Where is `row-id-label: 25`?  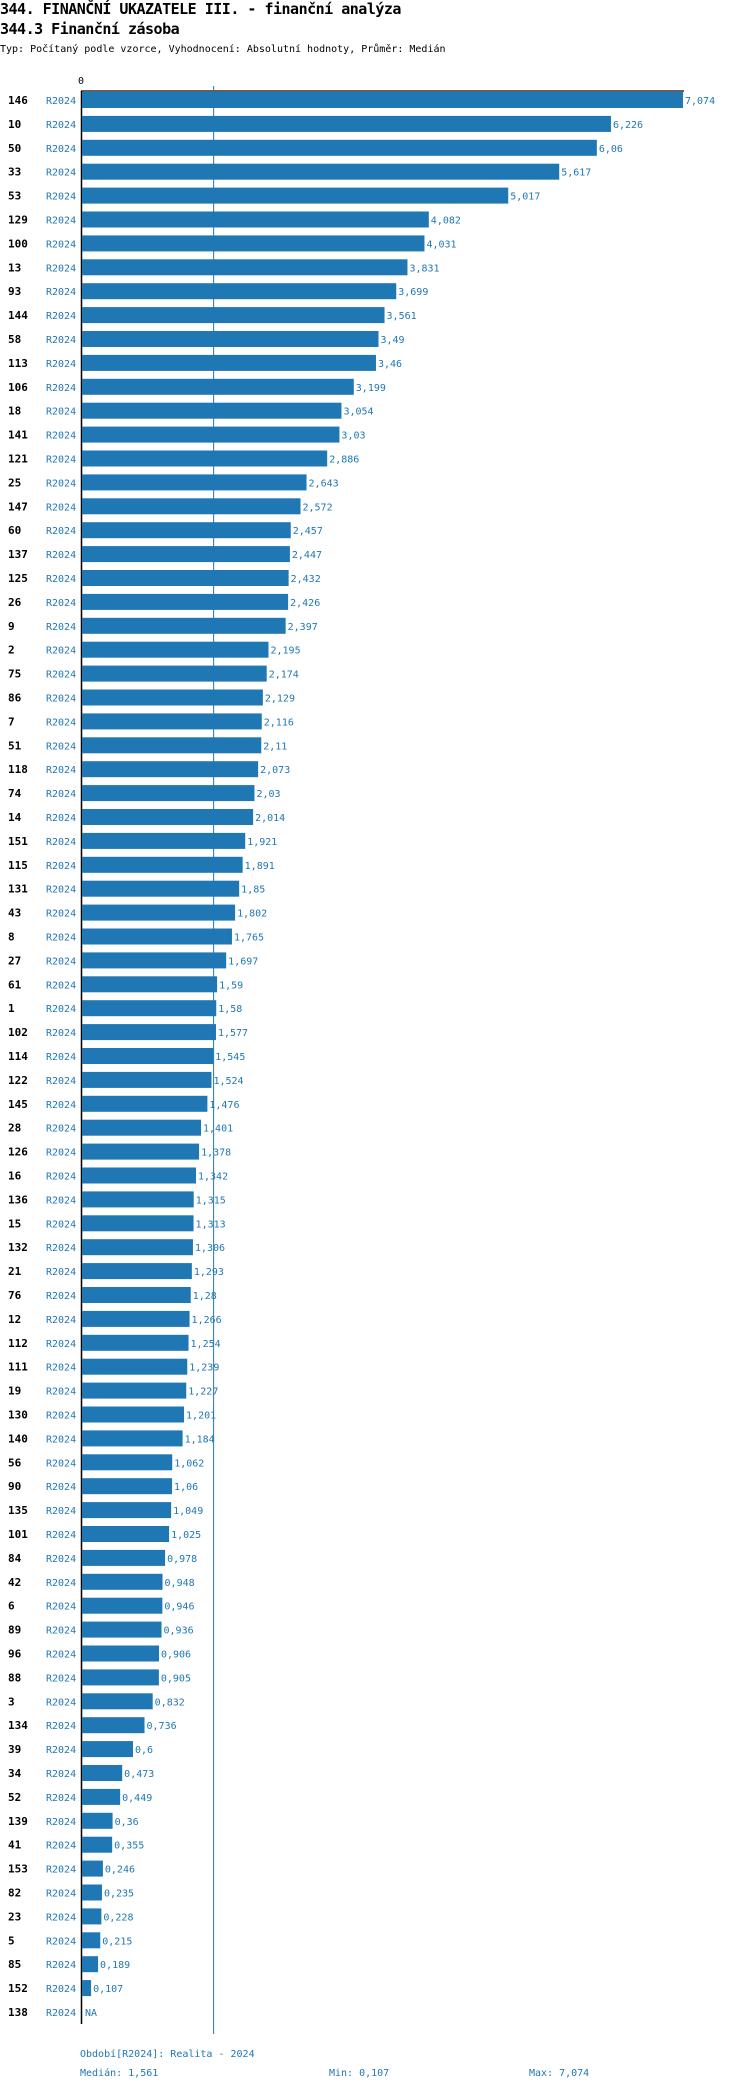
row-id-label: 25 is located at coordinates (14, 482).